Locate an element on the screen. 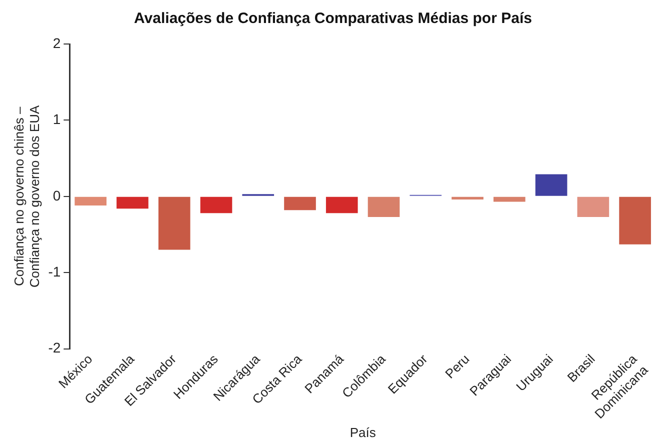 This screenshot has height=445, width=666. y-tick-label: -1 is located at coordinates (54, 271).